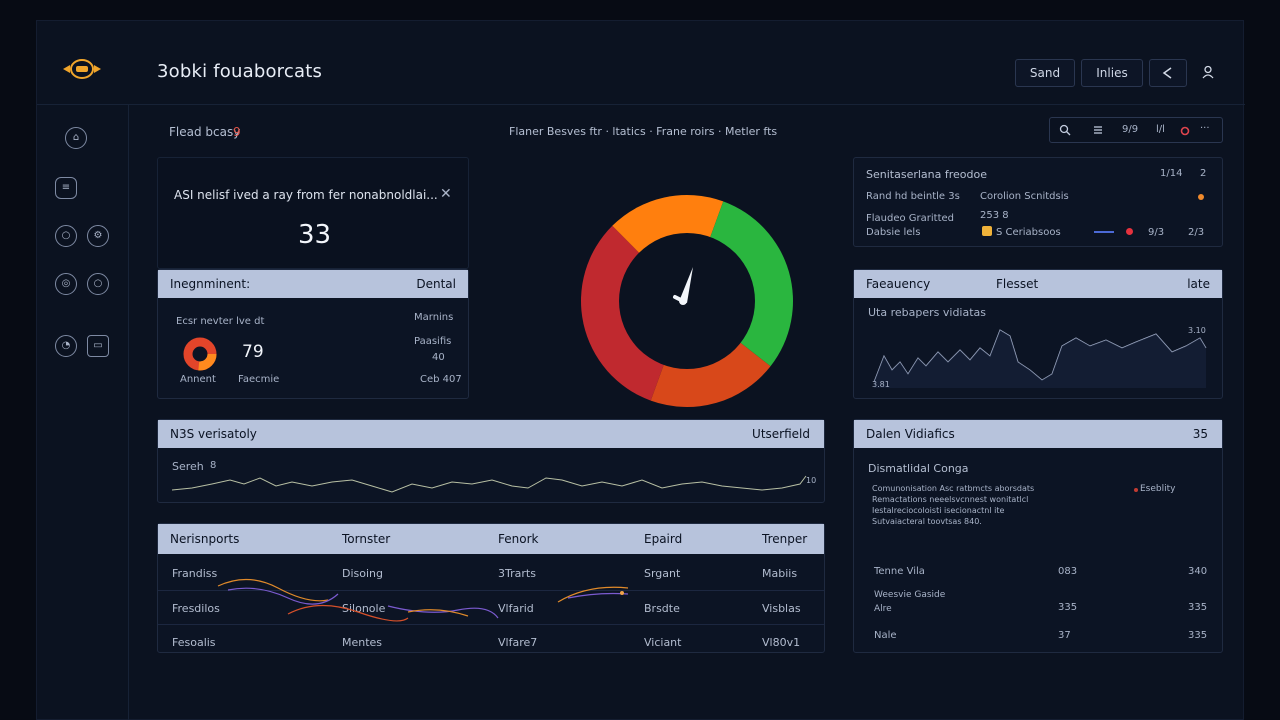  I want to click on nss-tick: 10, so click(811, 480).